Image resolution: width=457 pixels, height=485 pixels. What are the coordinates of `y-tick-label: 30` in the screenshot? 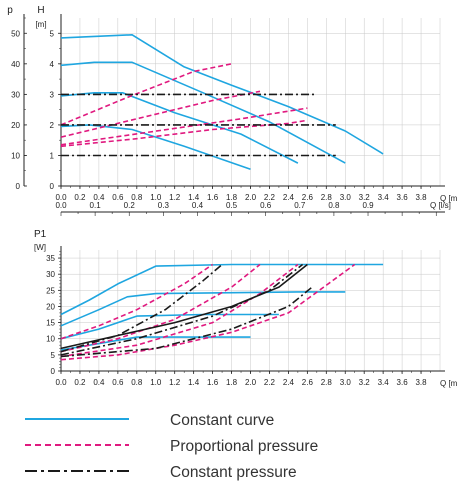 It's located at (50, 274).